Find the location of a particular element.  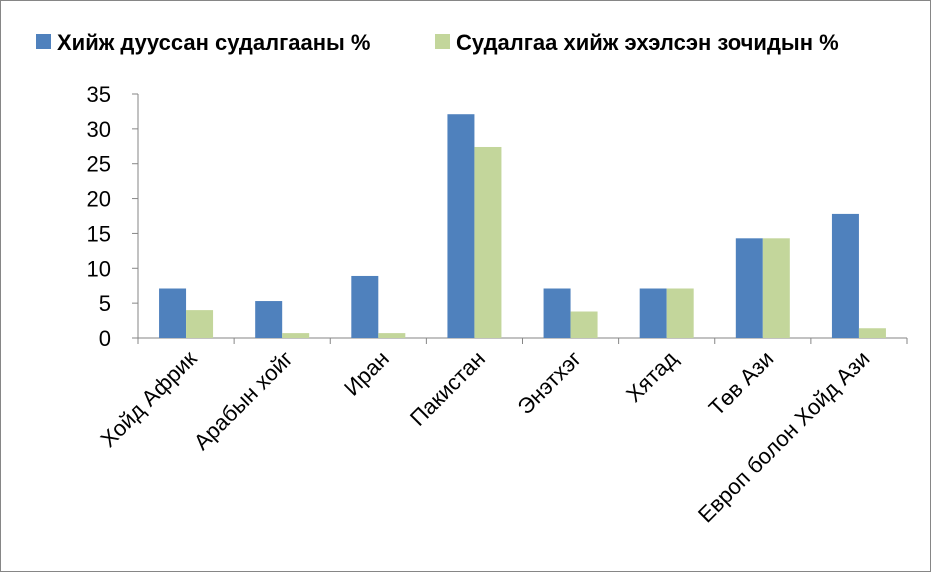

y-tick-label: 15 is located at coordinates (99, 233).